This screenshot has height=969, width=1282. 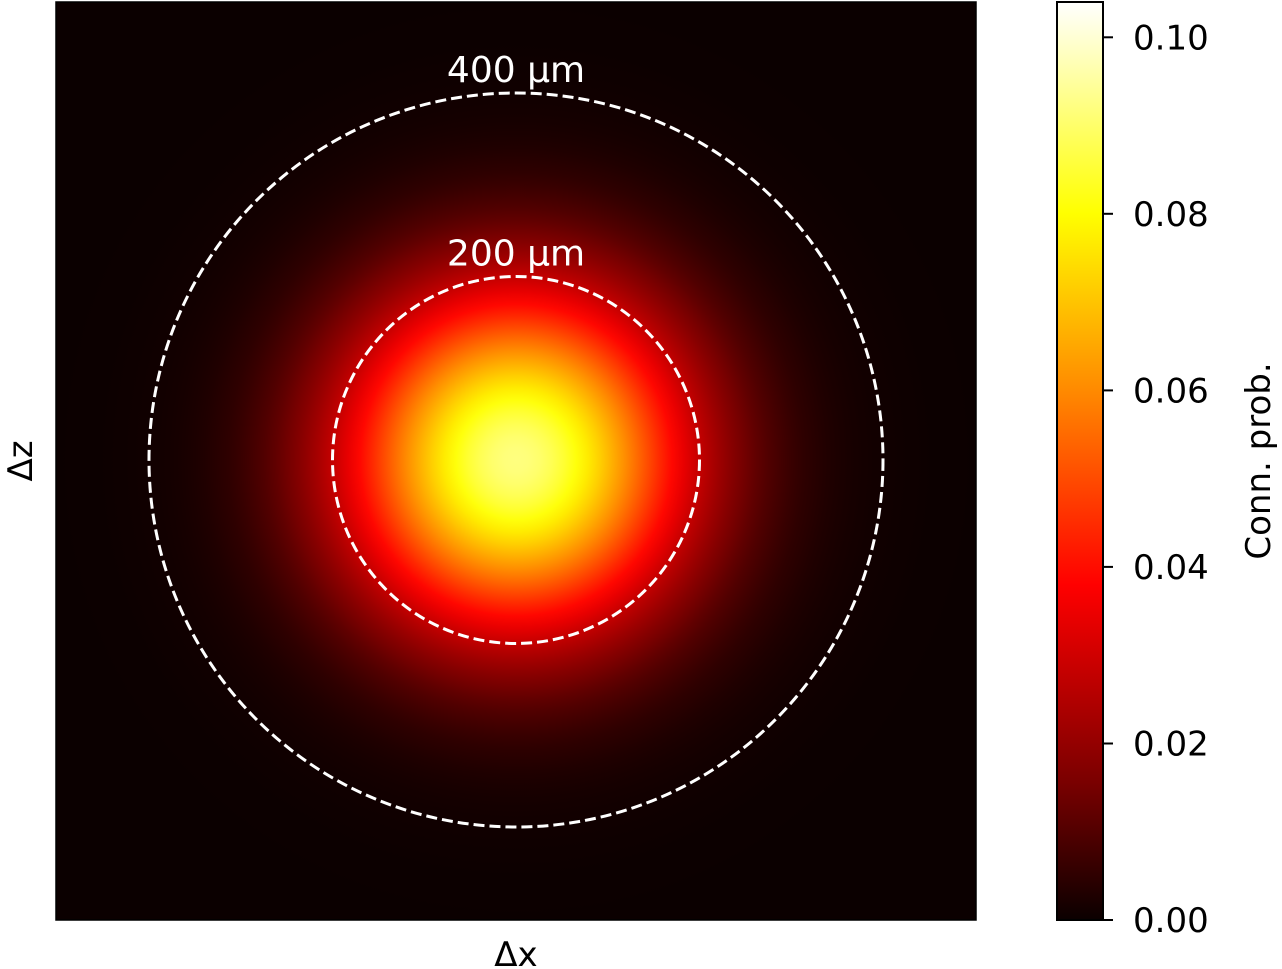 What do you see at coordinates (516, 162) in the screenshot?
I see `reference-circle-labels: 200 μm 400 μm` at bounding box center [516, 162].